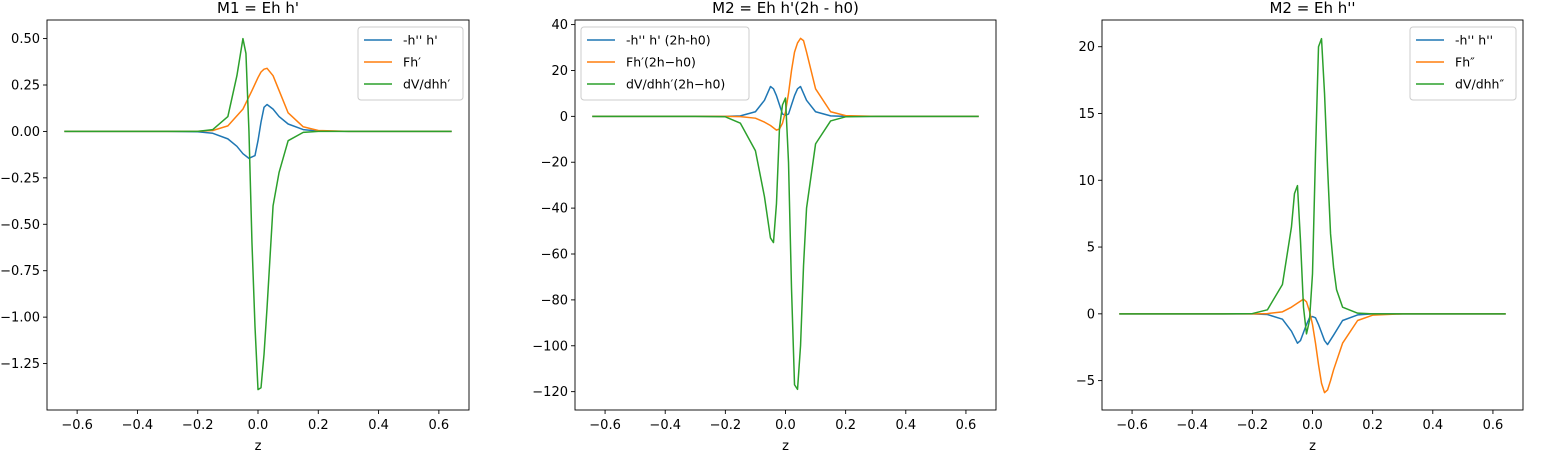 The height and width of the screenshot is (450, 1550). I want to click on legend-entry-label: Fh′(2h−h0), so click(661, 62).